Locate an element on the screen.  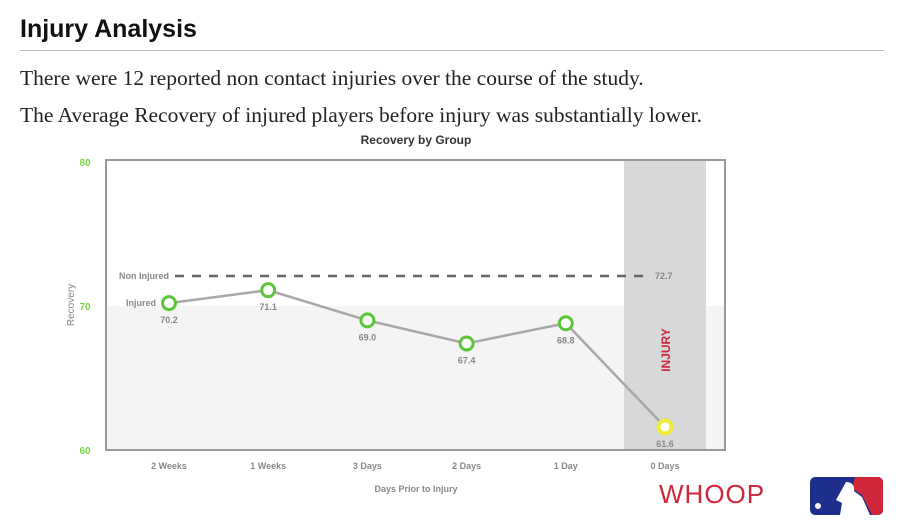
page-title: Injury Analysis is located at coordinates (108, 29).